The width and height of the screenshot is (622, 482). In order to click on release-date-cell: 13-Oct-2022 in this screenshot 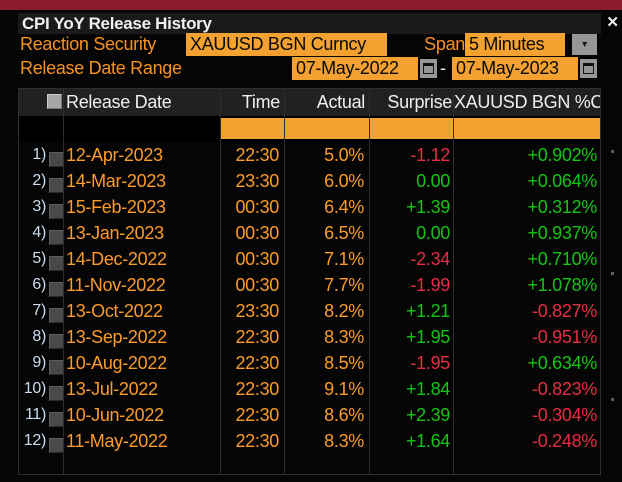, I will do `click(141, 311)`.